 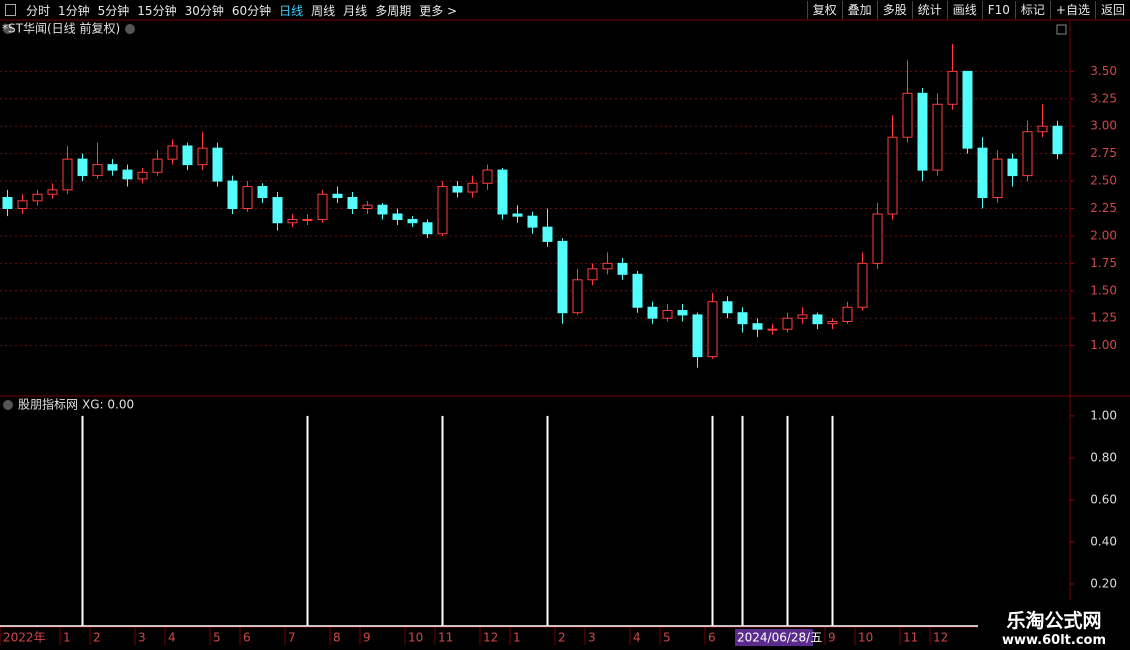 I want to click on x-tick-label: 5, so click(x=667, y=638).